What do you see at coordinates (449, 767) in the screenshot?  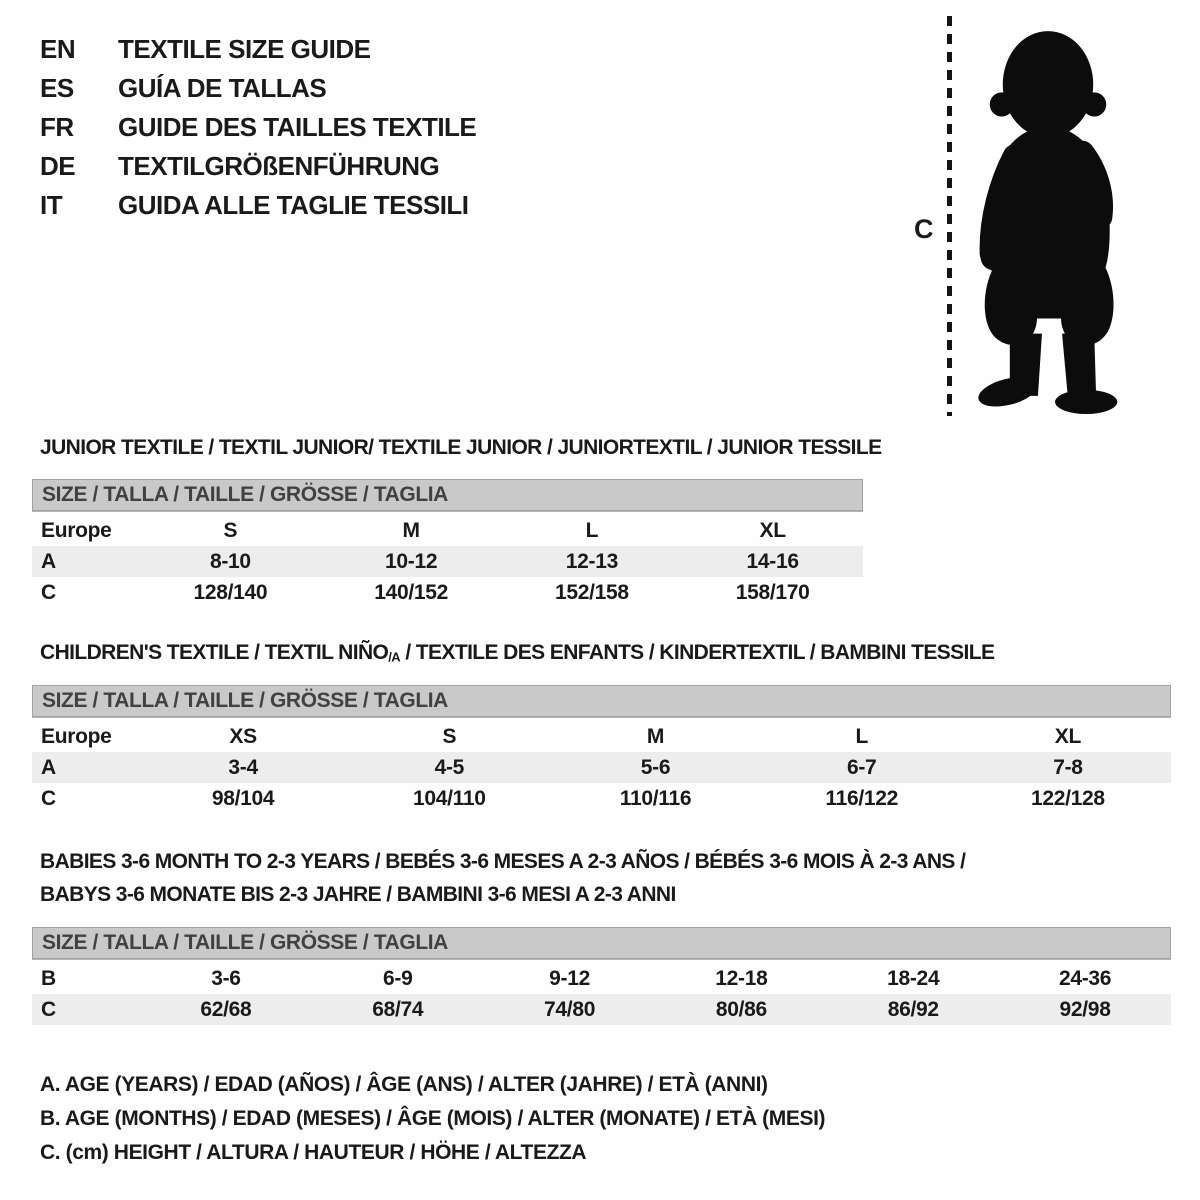 I see `value-cell: 4-5` at bounding box center [449, 767].